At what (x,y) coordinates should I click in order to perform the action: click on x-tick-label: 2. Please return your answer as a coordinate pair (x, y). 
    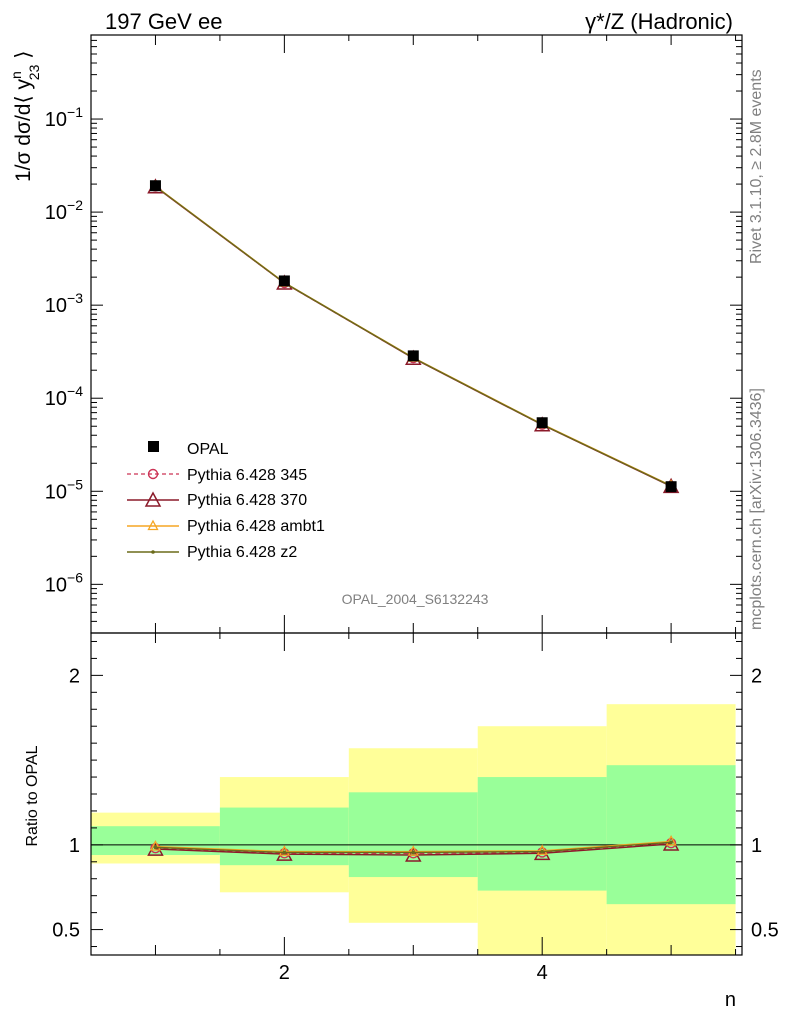
    Looking at the image, I should click on (284, 973).